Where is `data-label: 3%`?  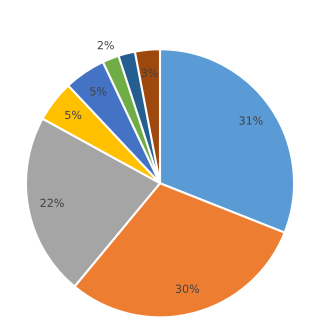
data-label: 3% is located at coordinates (150, 73).